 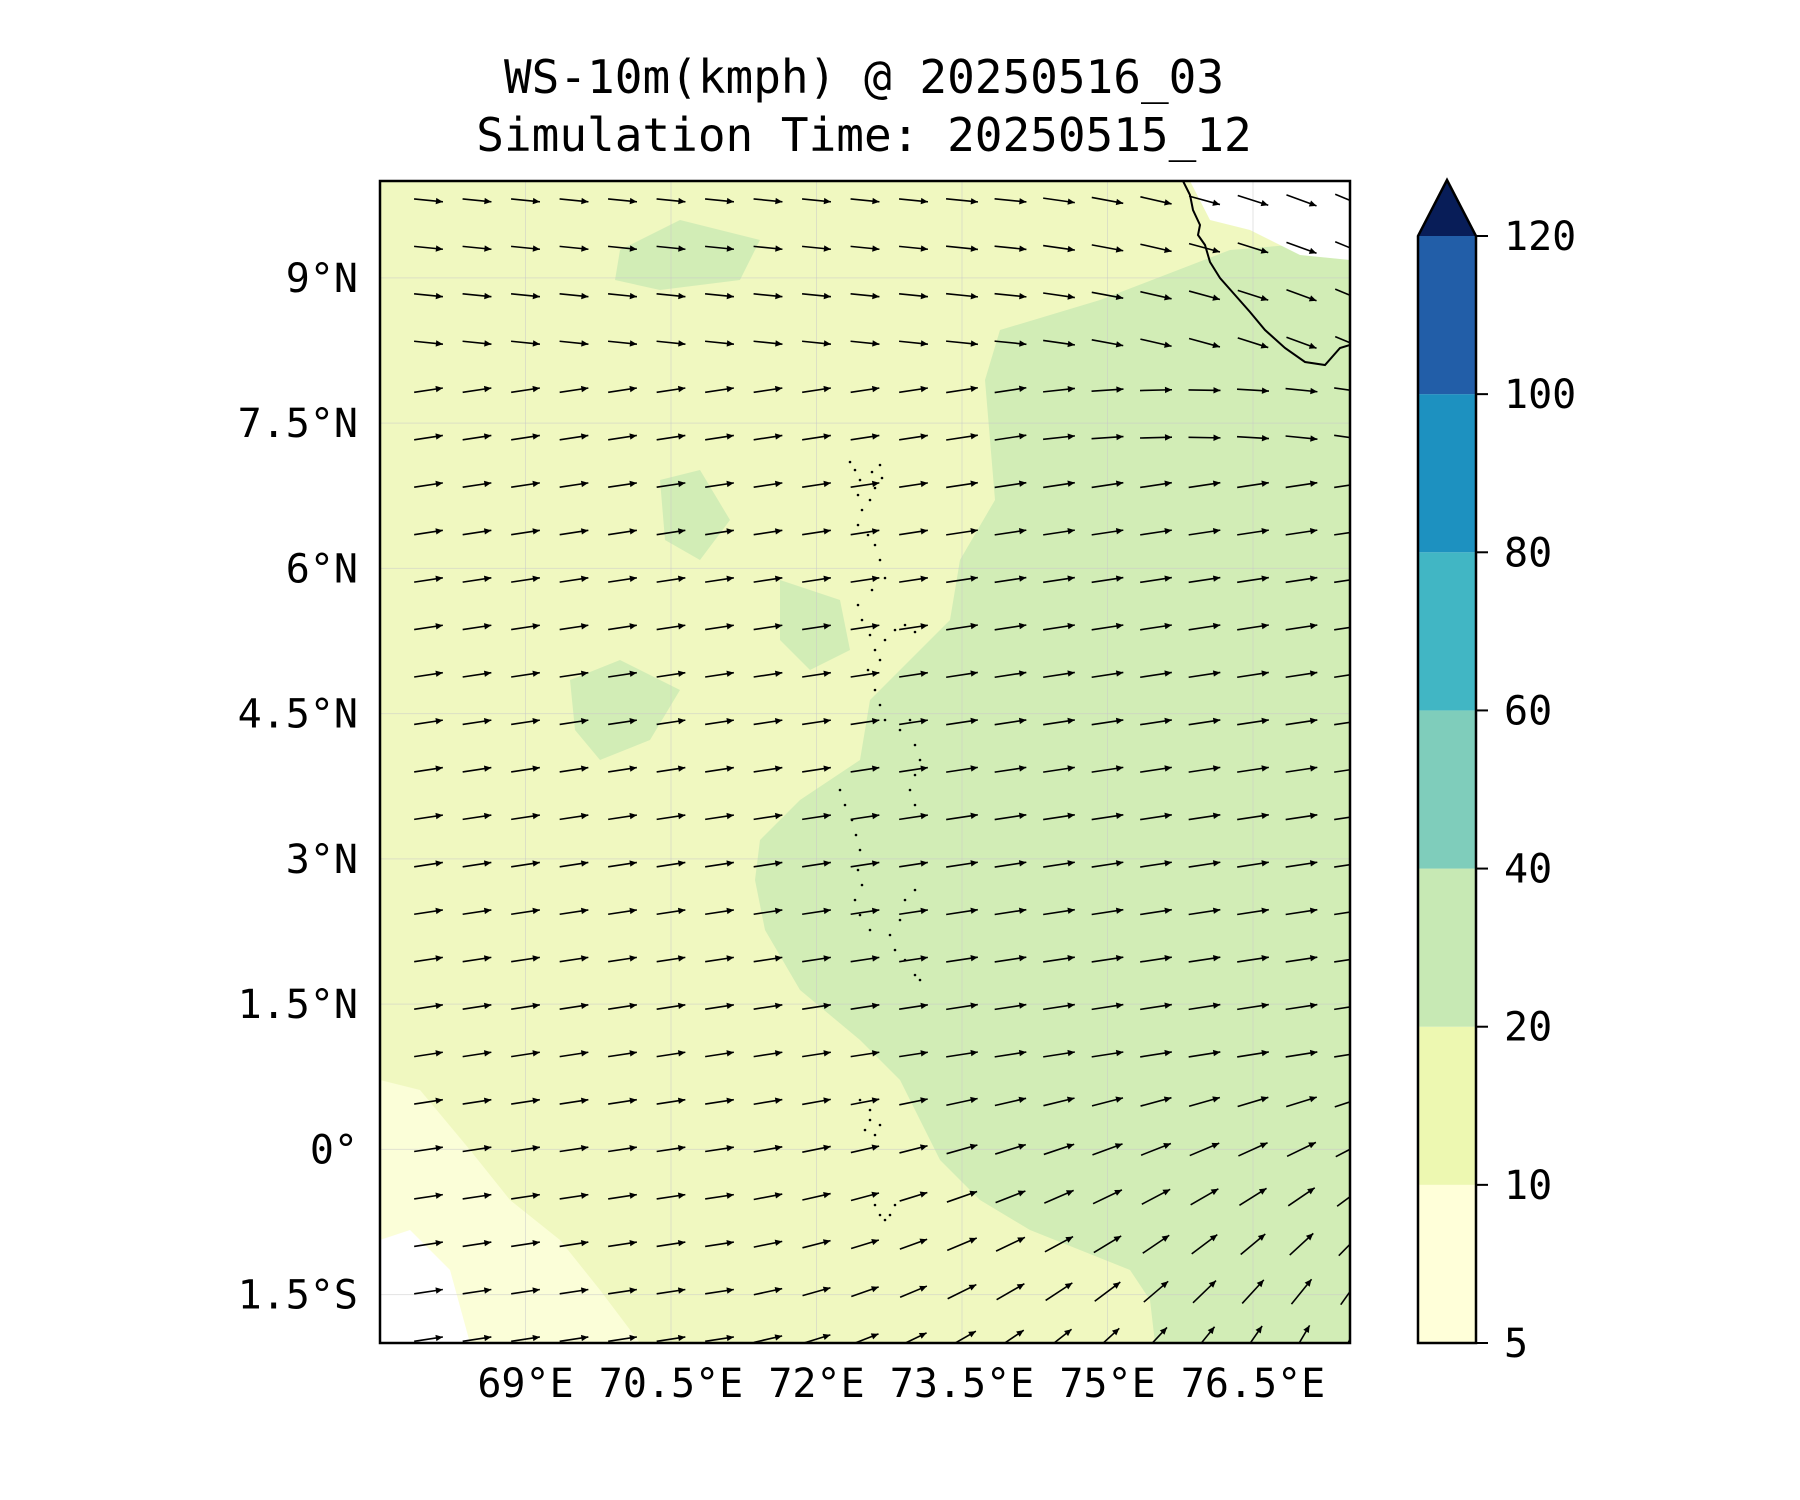 What do you see at coordinates (1266, 274) in the screenshot?
I see `coastline-india` at bounding box center [1266, 274].